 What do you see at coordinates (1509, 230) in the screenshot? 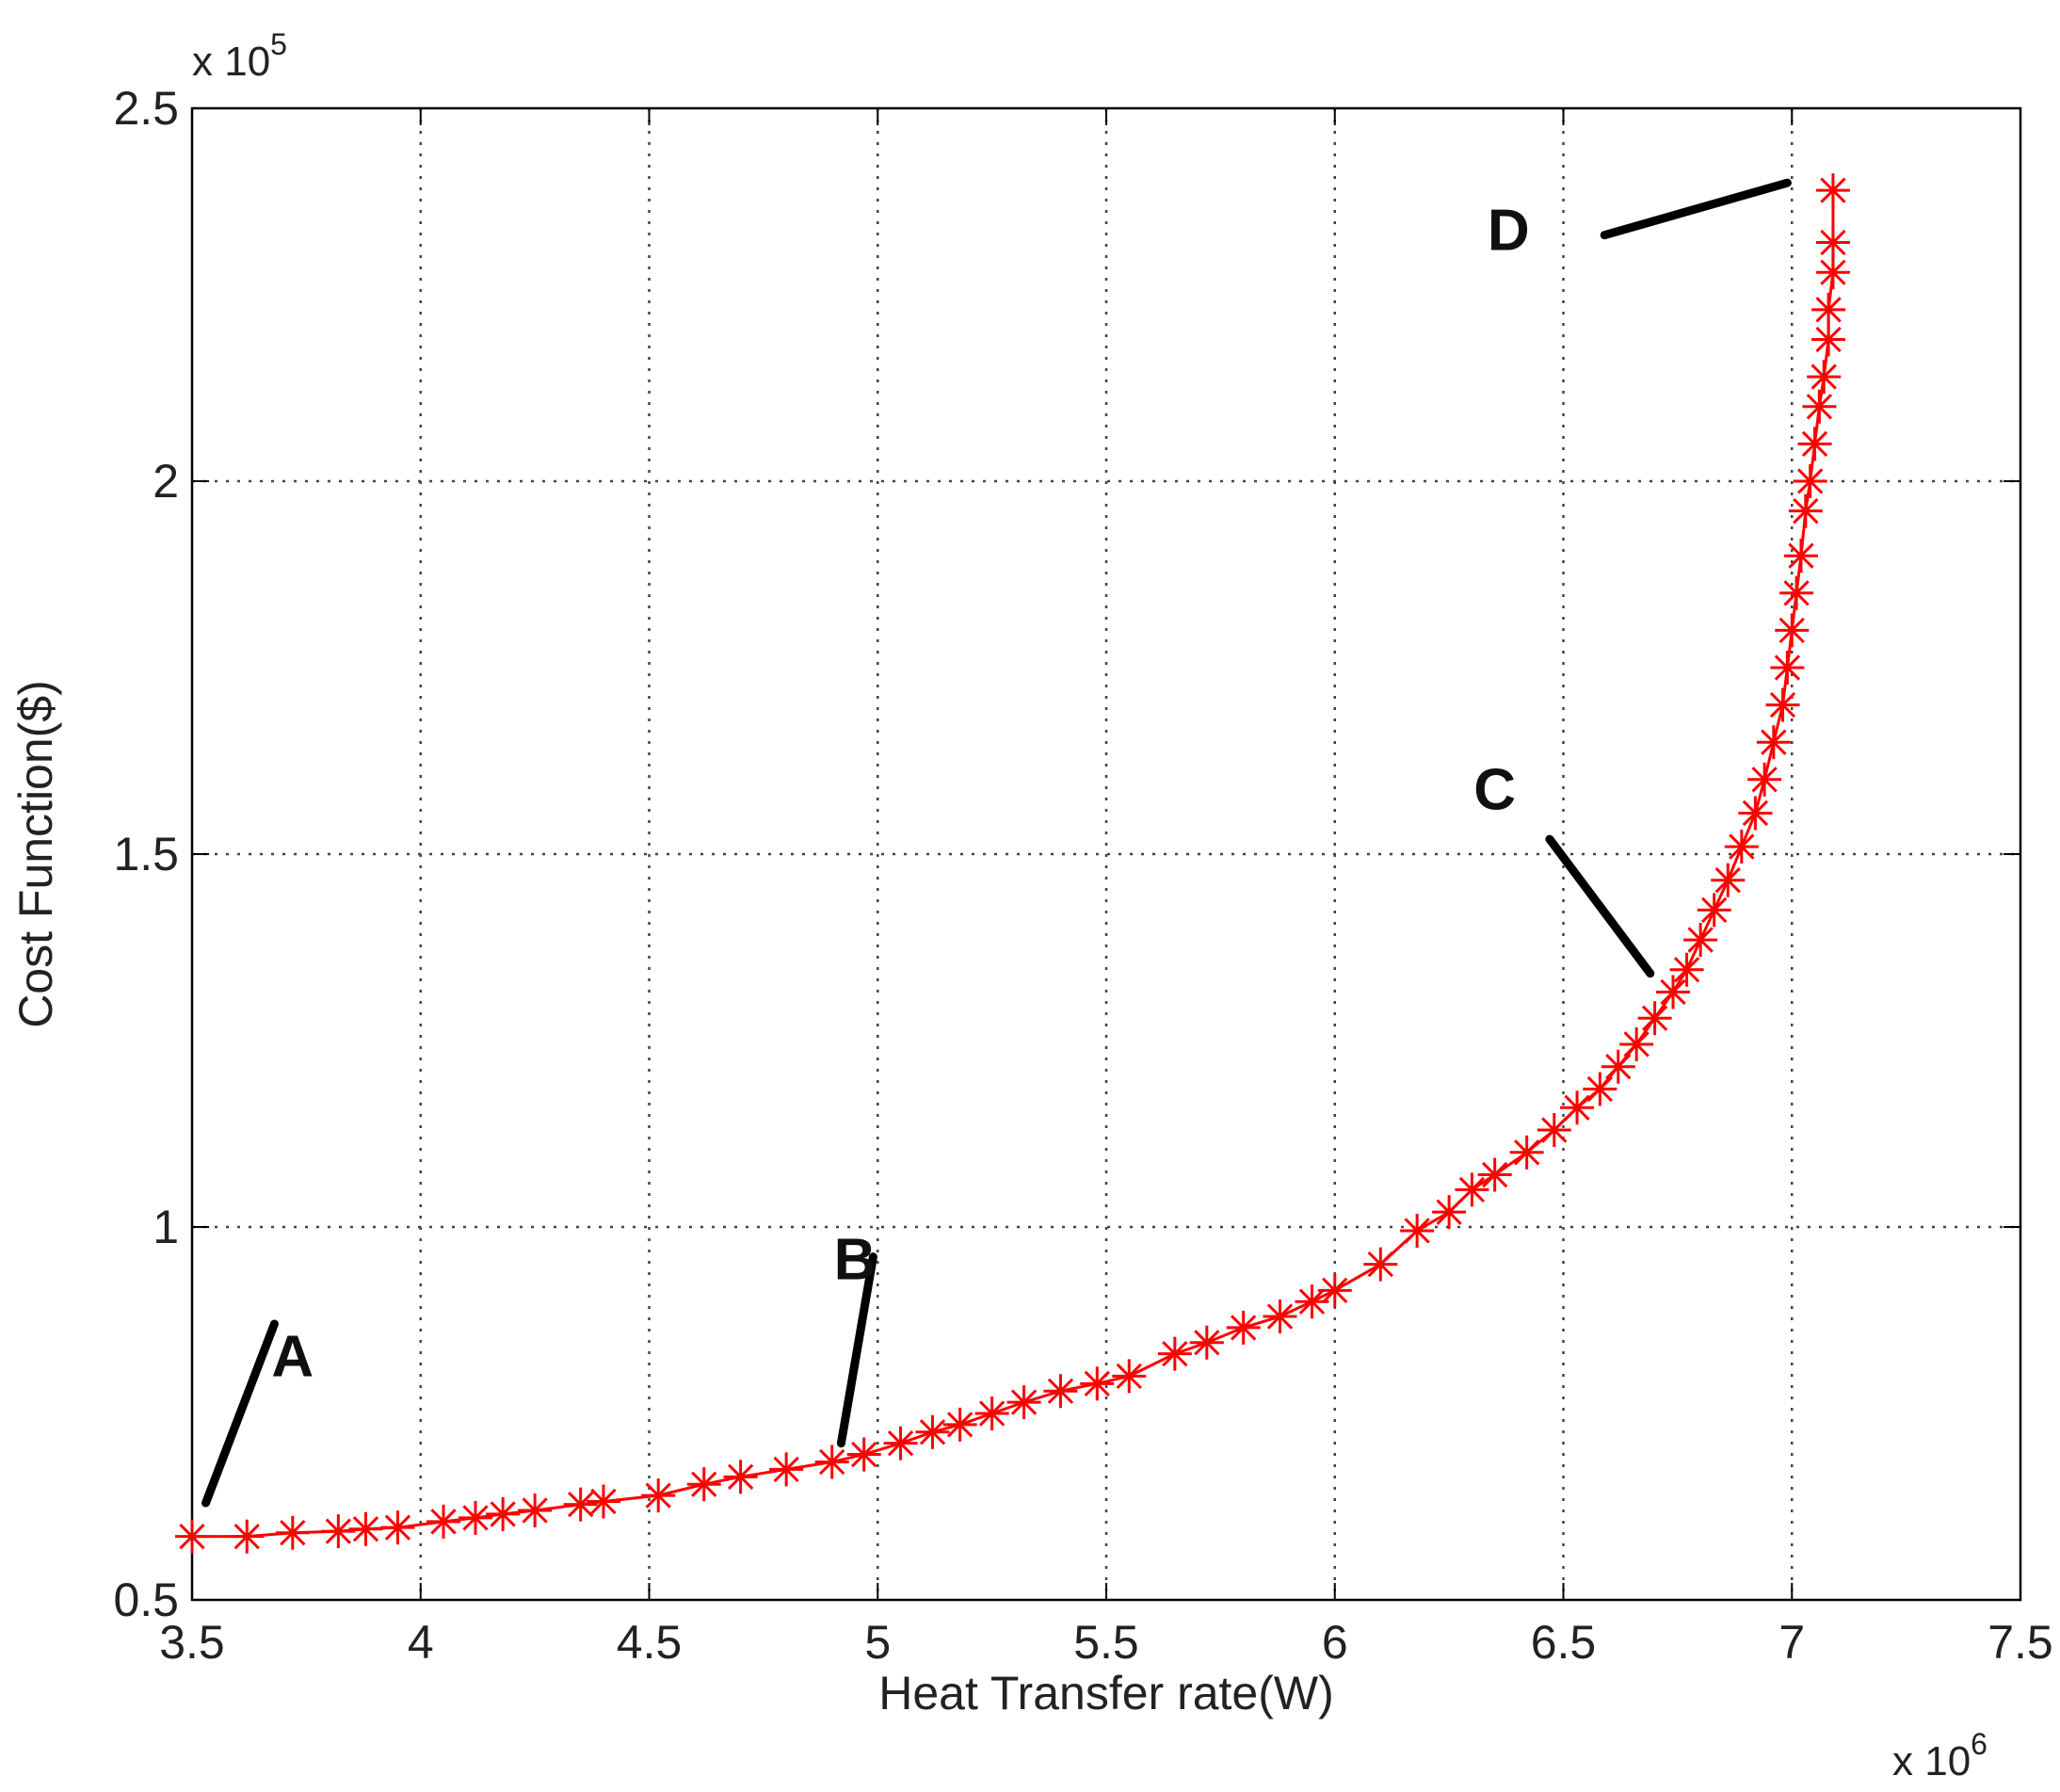
I see `annotation-label-d: D` at bounding box center [1509, 230].